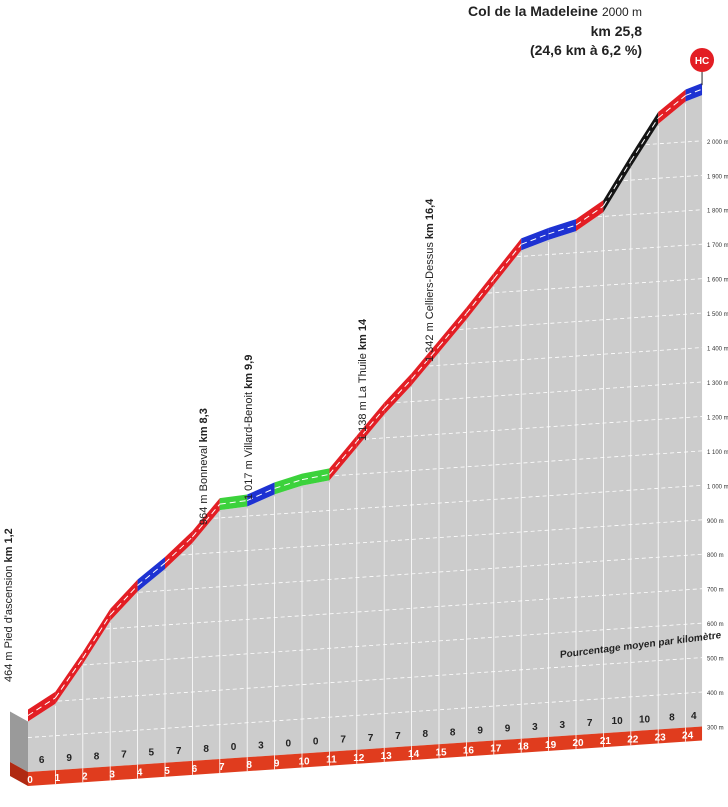 The width and height of the screenshot is (728, 807). I want to click on altitude-tick-label: 800 m, so click(715, 556).